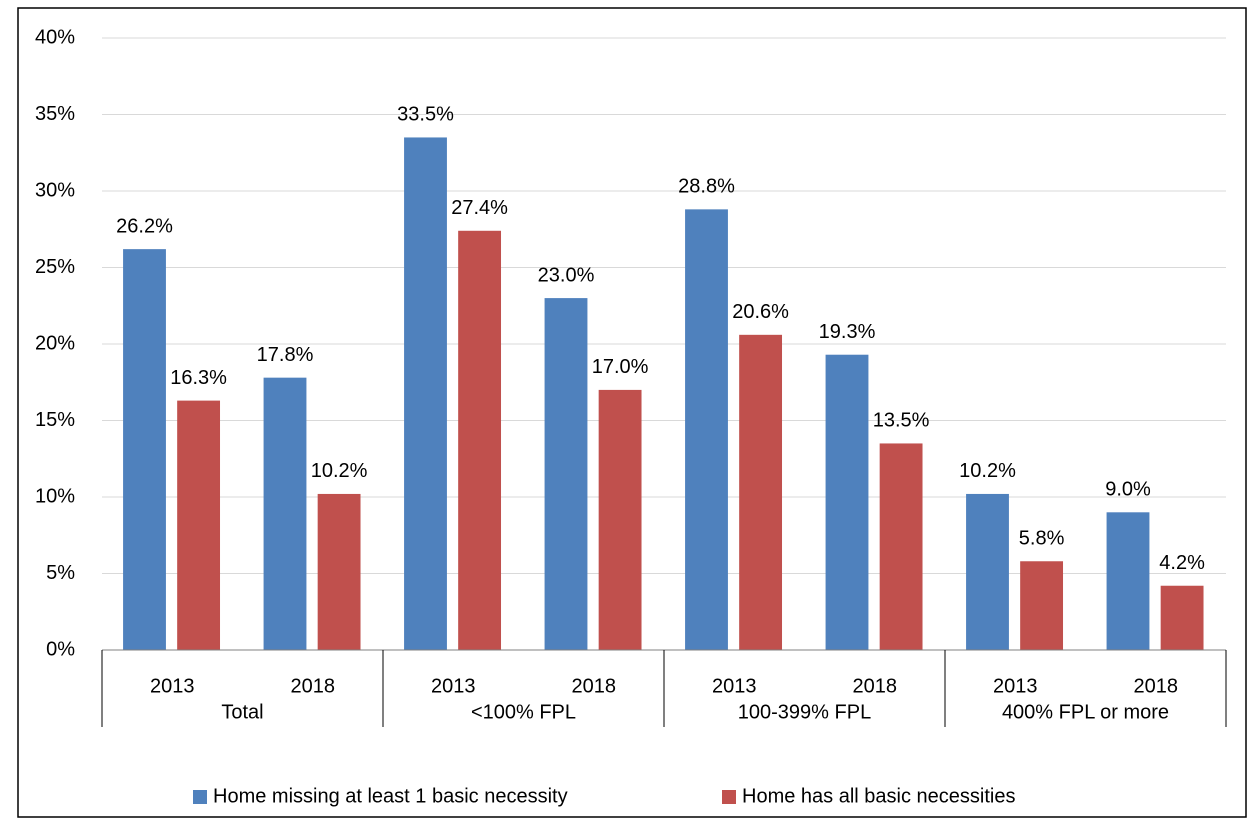  I want to click on y-tick-label: 35%, so click(55, 114).